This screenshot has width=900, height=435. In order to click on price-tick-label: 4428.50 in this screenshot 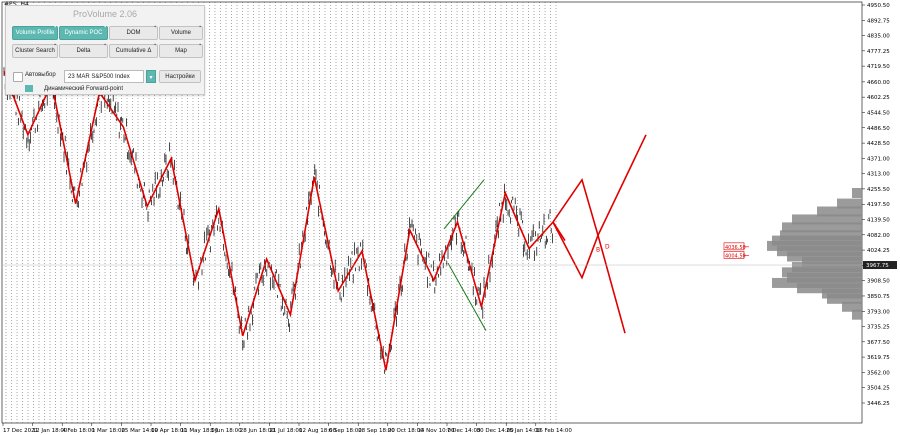, I will do `click(878, 144)`.